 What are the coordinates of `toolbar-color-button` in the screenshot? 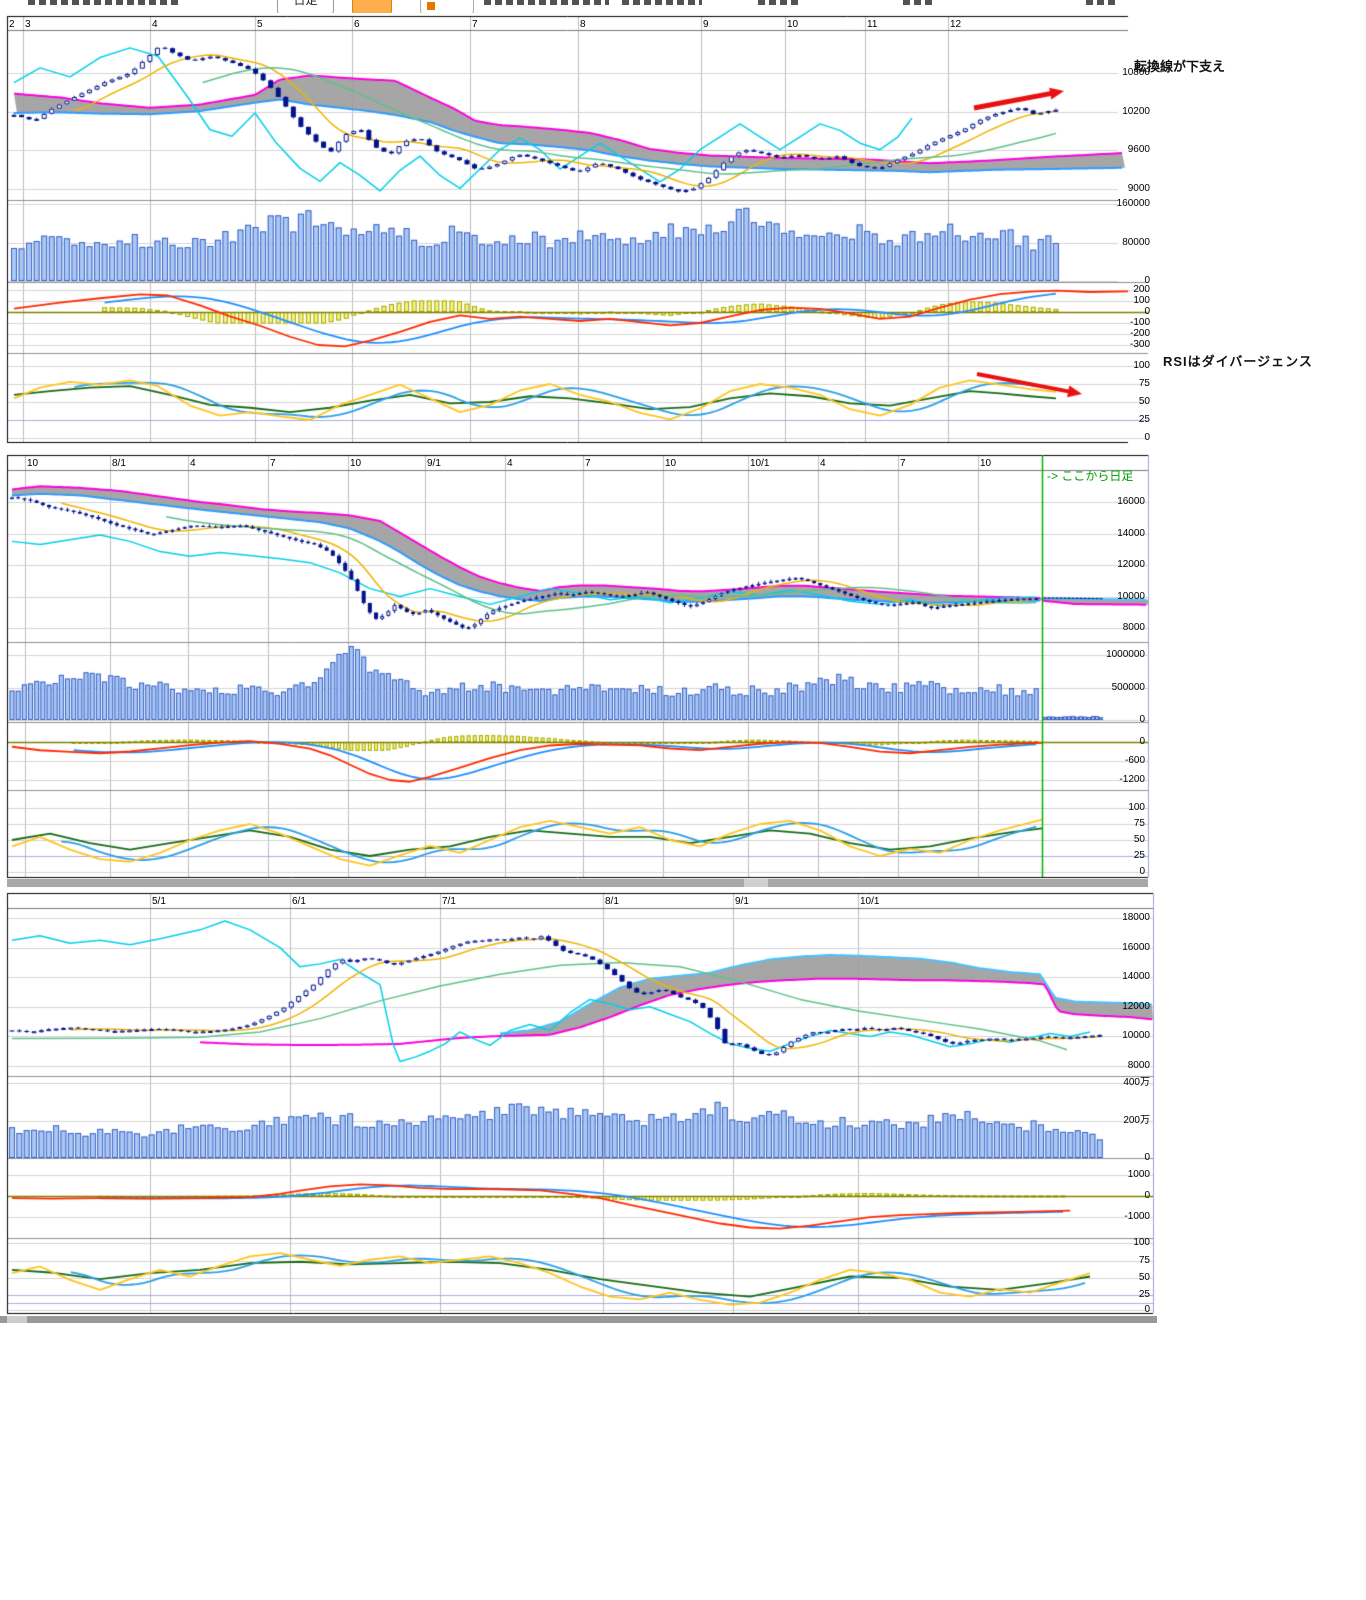 It's located at (447, 6).